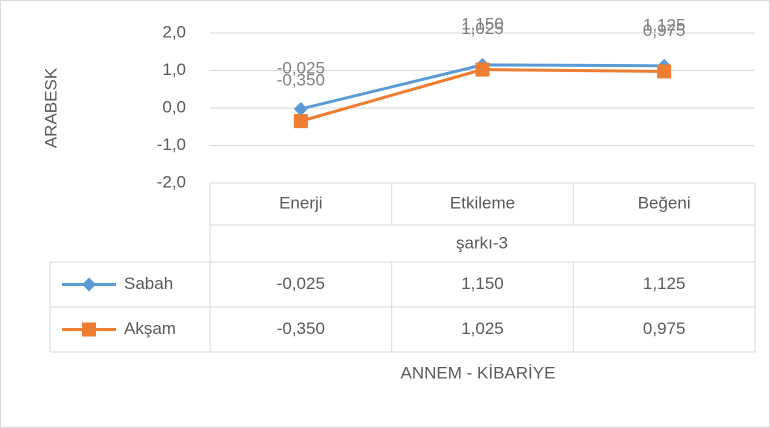 The height and width of the screenshot is (428, 770). I want to click on y-tick-label: 0,0, so click(174, 106).